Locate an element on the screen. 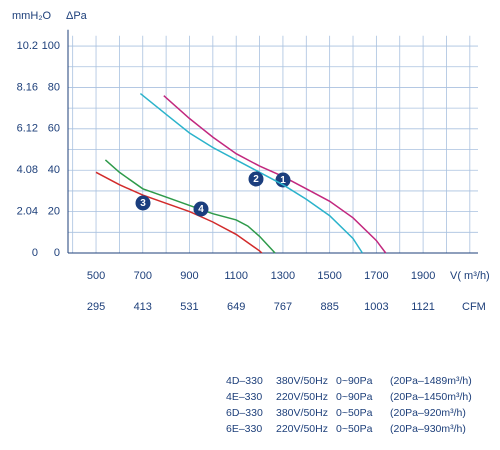  curve-marker-label: 1 is located at coordinates (283, 180).